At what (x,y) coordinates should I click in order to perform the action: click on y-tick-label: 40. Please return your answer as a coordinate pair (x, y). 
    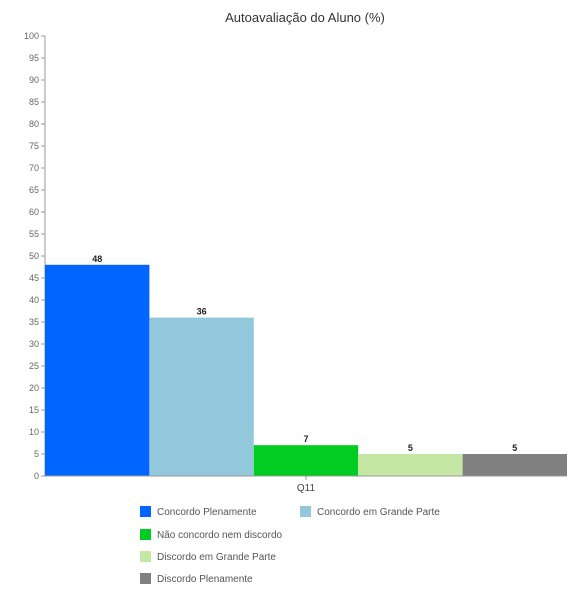
    Looking at the image, I should click on (34, 300).